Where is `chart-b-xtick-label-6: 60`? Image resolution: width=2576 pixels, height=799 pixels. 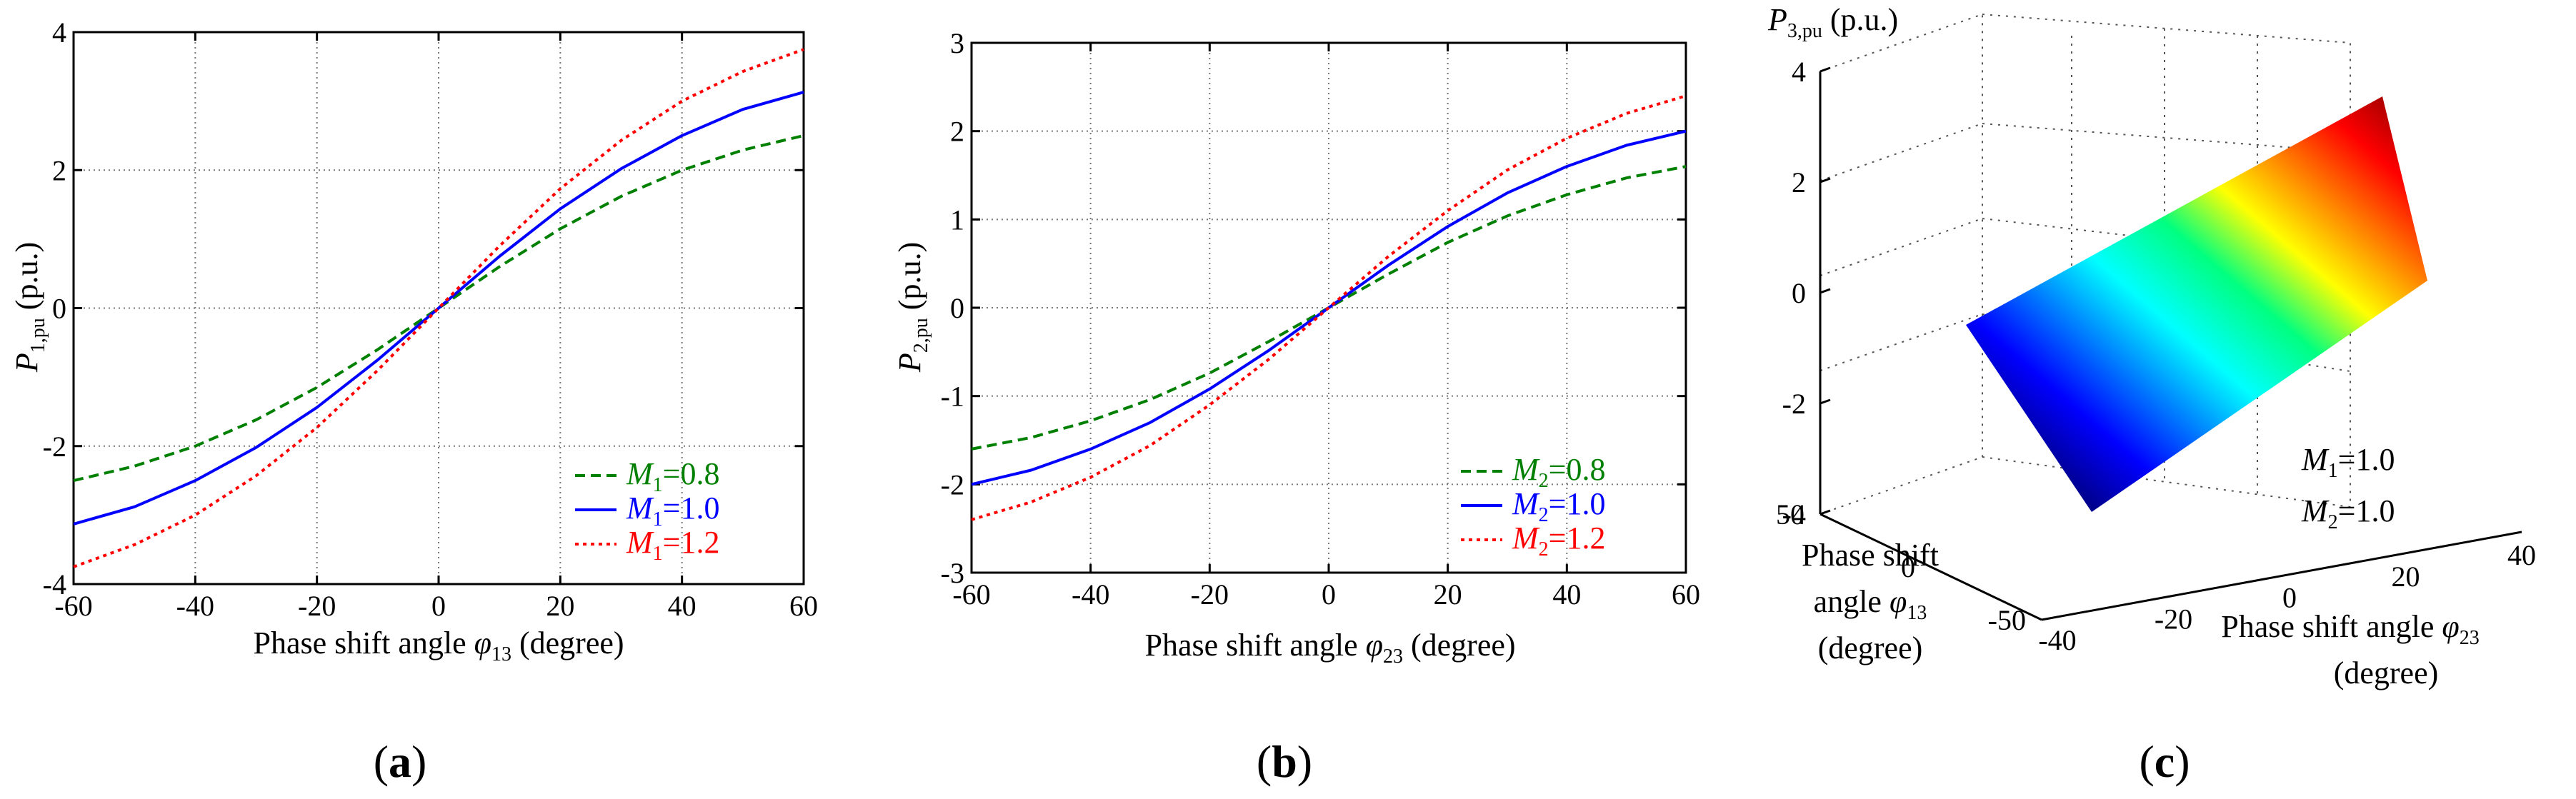
chart-b-xtick-label-6: 60 is located at coordinates (1686, 594).